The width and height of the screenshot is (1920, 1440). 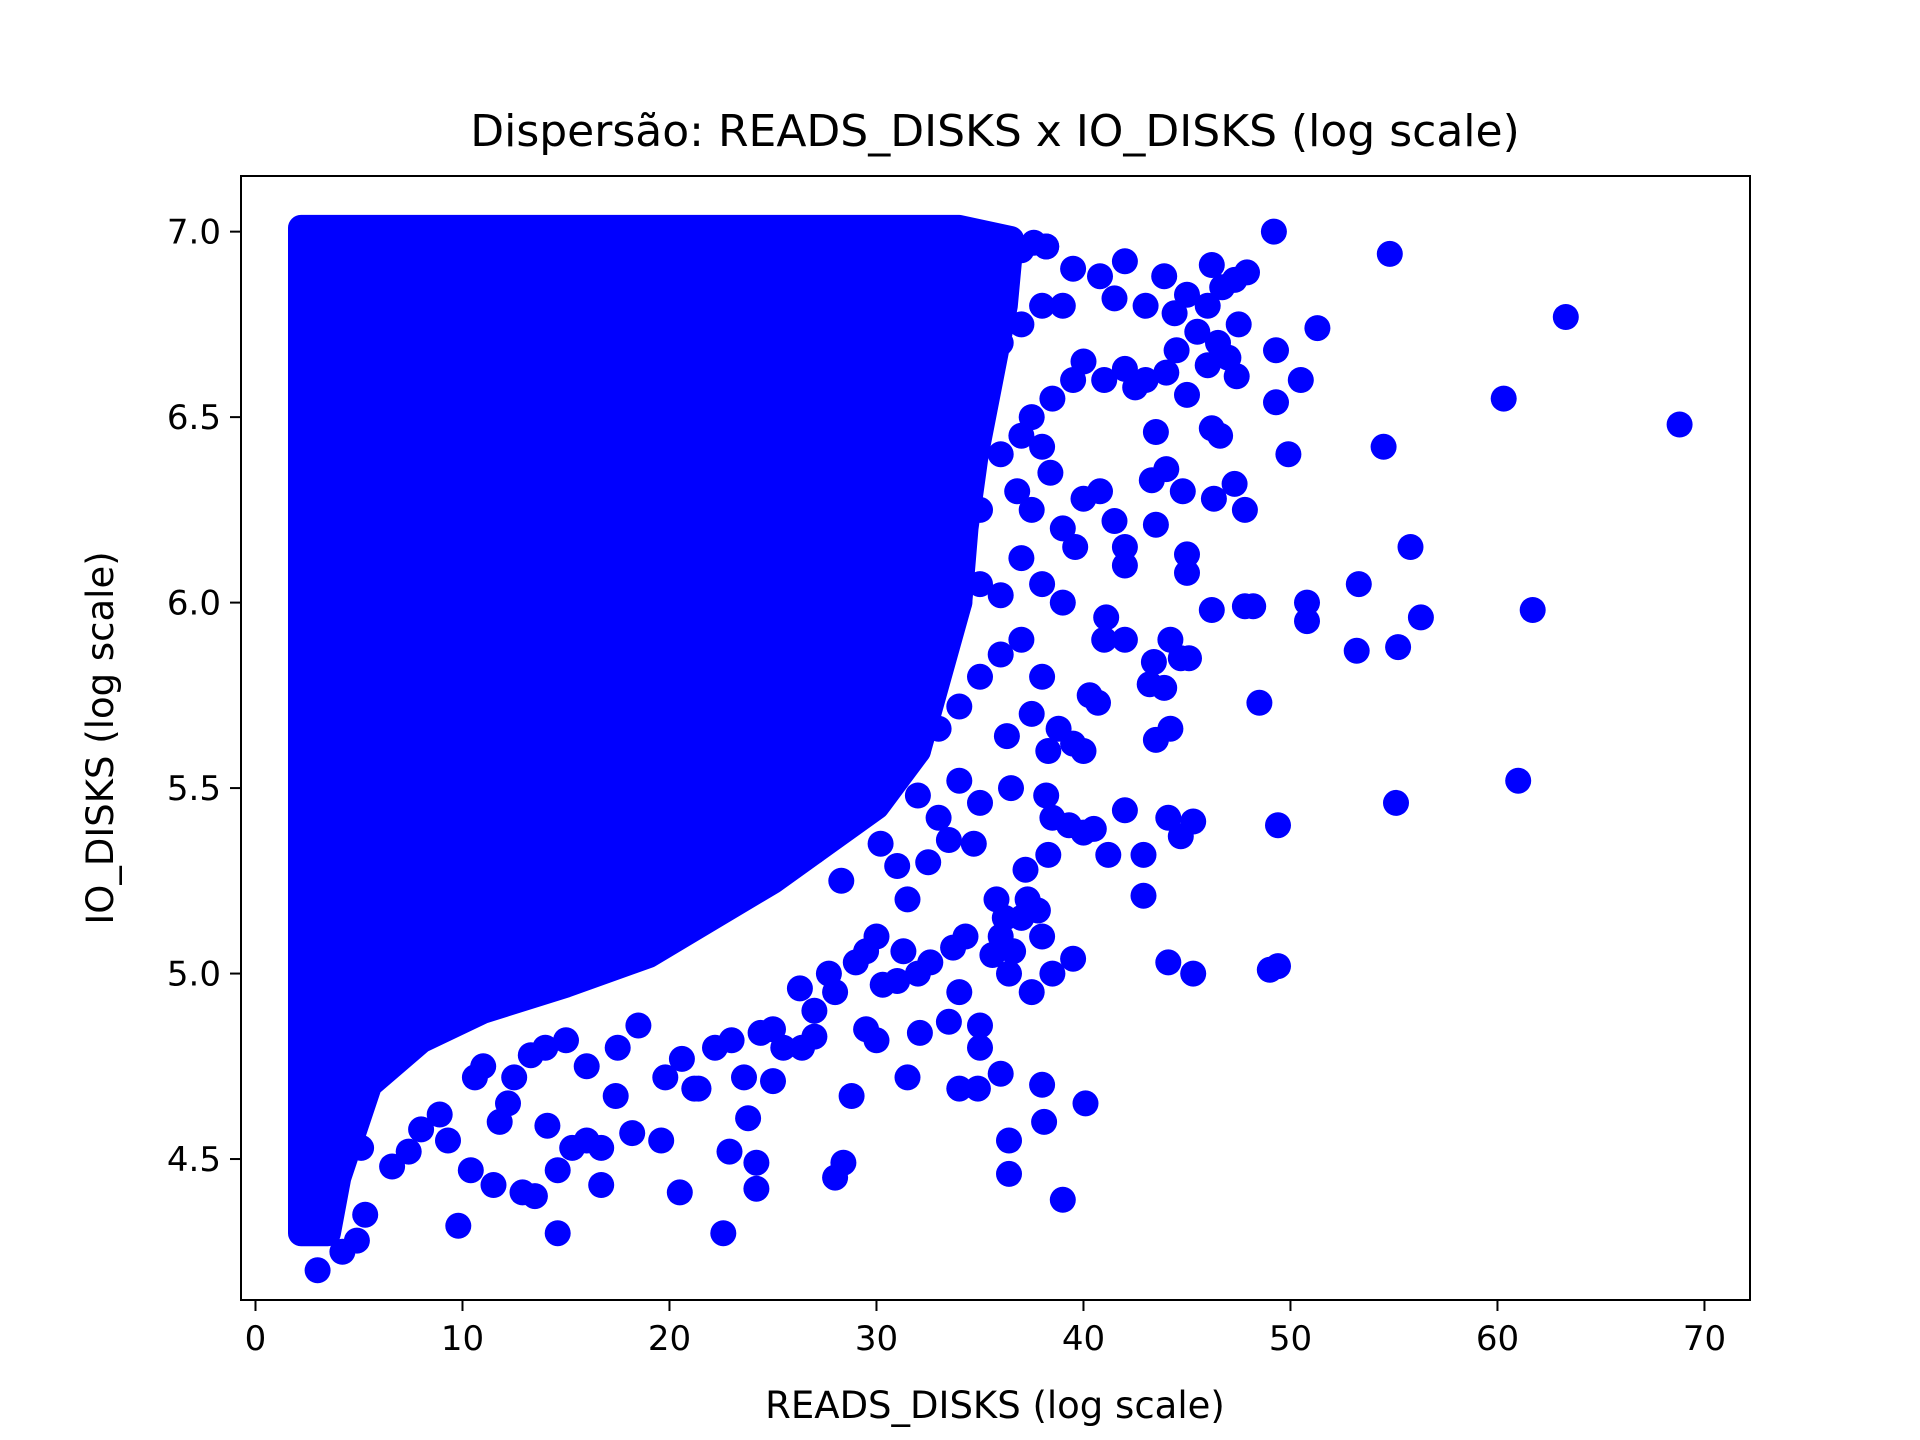 What do you see at coordinates (194, 975) in the screenshot?
I see `y-tick-label: 5.0` at bounding box center [194, 975].